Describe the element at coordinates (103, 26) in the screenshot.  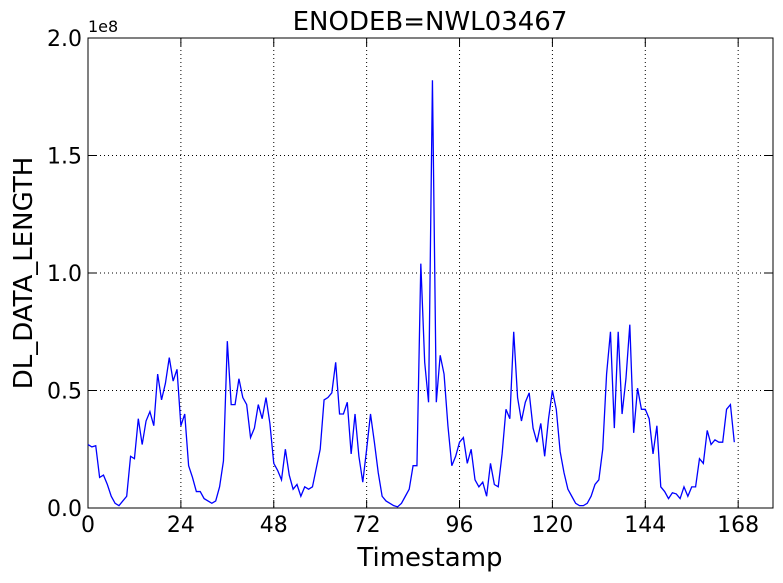
I see `offset-text: 1e8` at that location.